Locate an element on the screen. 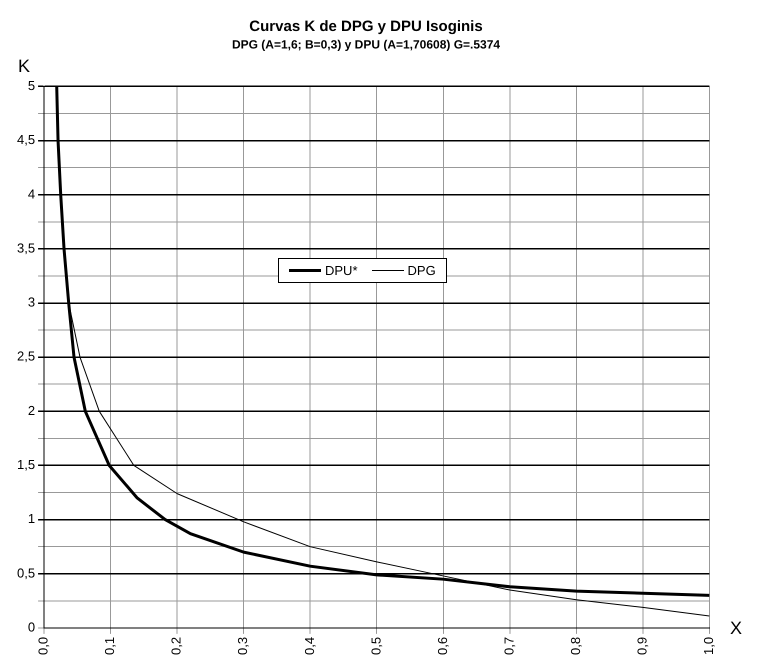 This screenshot has height=672, width=767. x-tick-label: 0,5 is located at coordinates (376, 646).